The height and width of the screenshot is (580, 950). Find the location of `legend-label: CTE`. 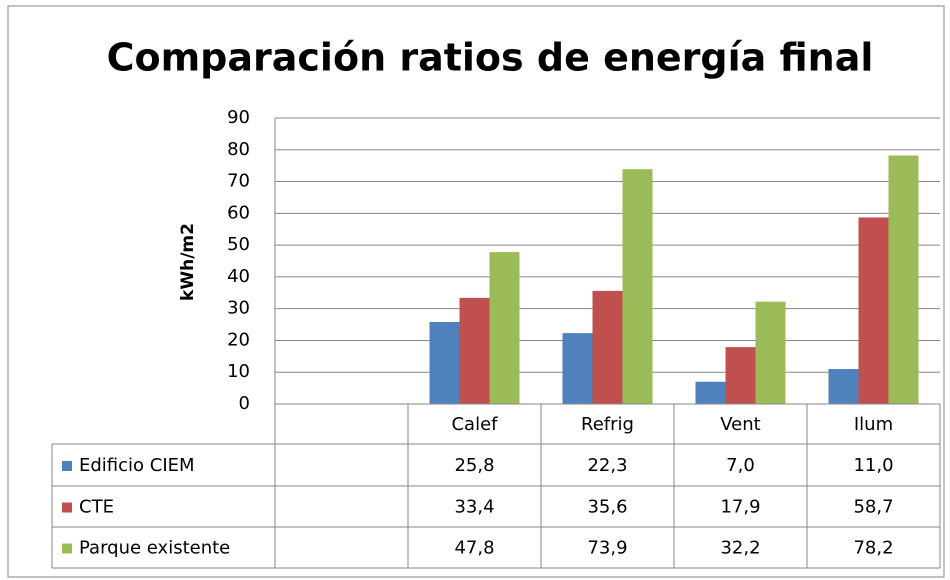

legend-label: CTE is located at coordinates (96, 507).